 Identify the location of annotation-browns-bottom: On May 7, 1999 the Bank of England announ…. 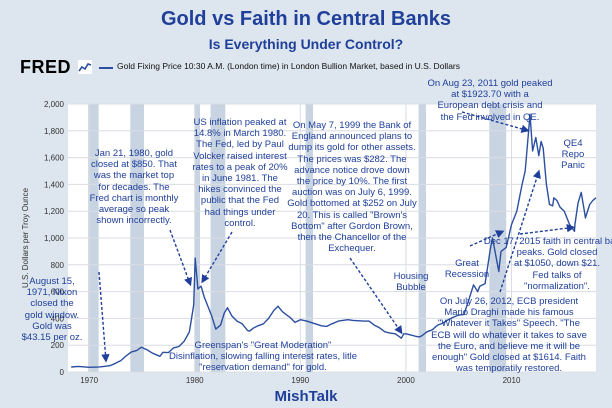
(352, 187).